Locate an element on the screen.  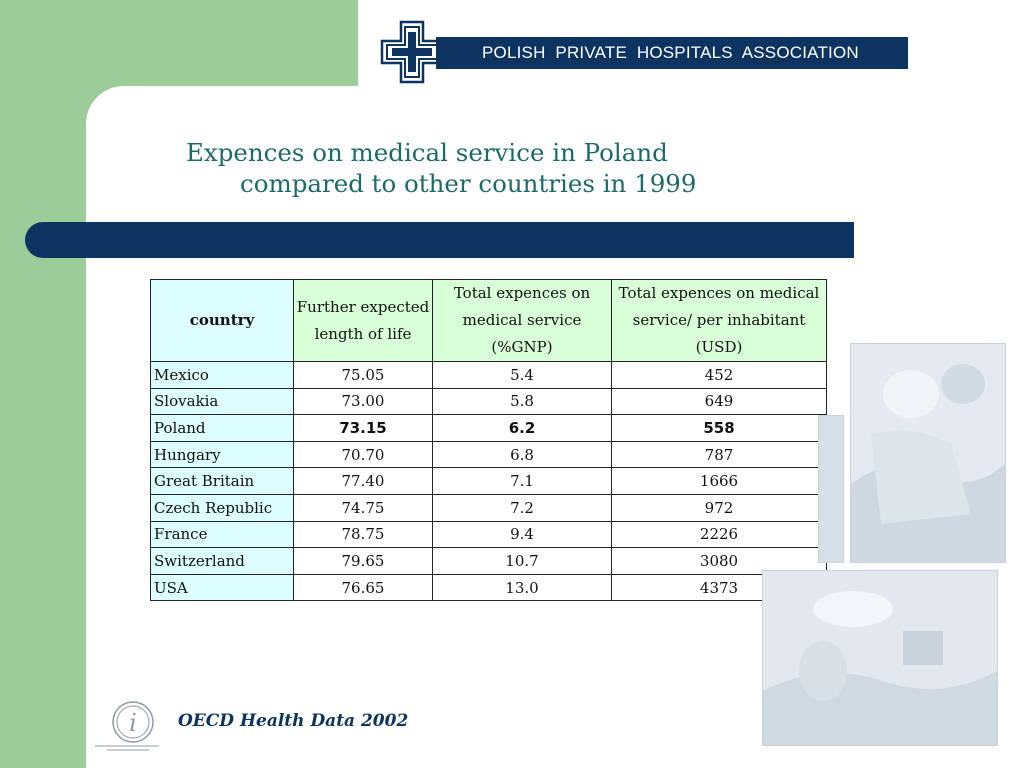
table-row: Great Britain 77.40 7.1 1666 is located at coordinates (488, 481).